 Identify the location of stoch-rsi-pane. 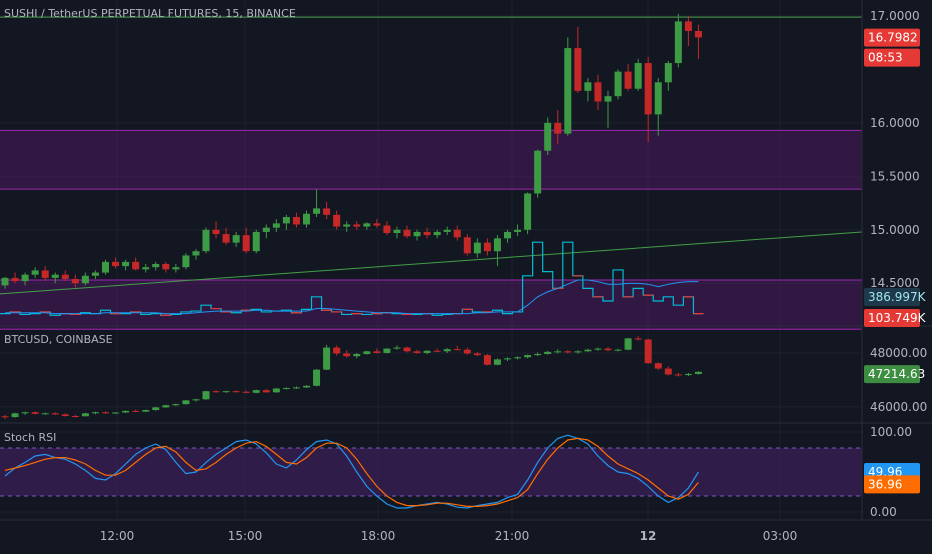
(431, 471).